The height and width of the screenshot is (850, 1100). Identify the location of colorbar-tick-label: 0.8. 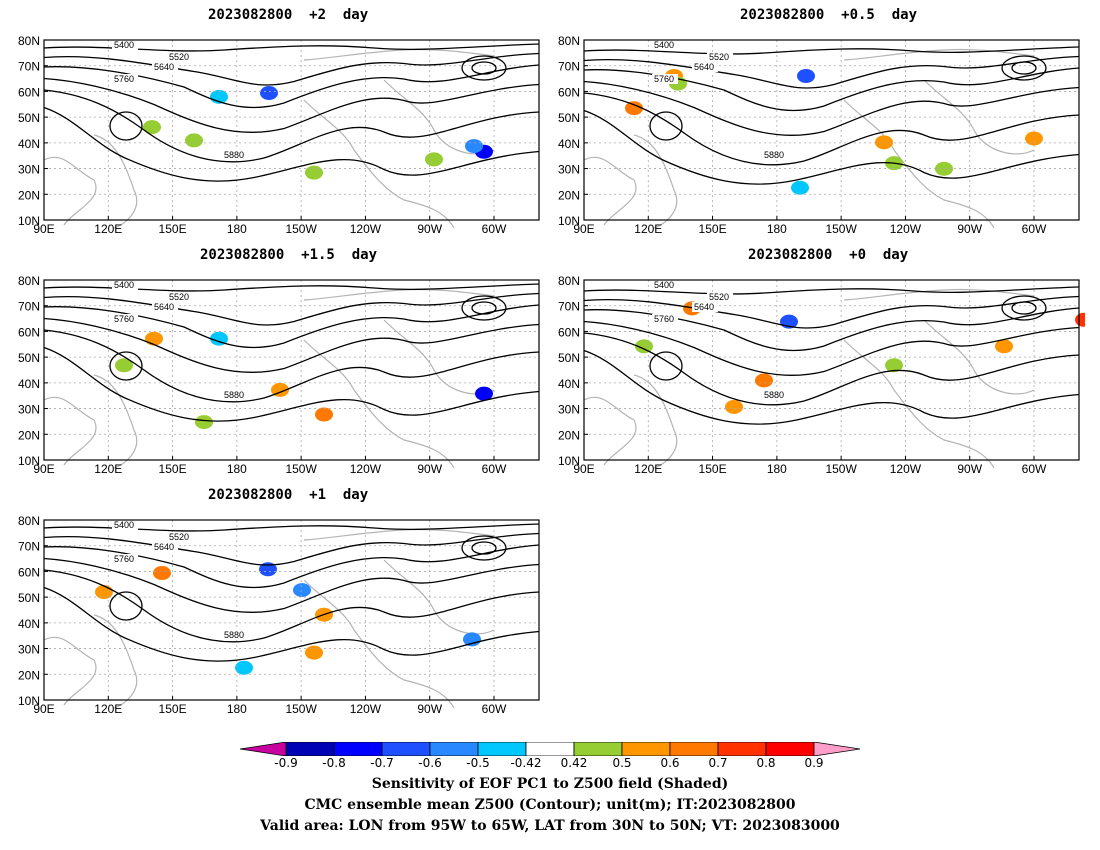
(766, 763).